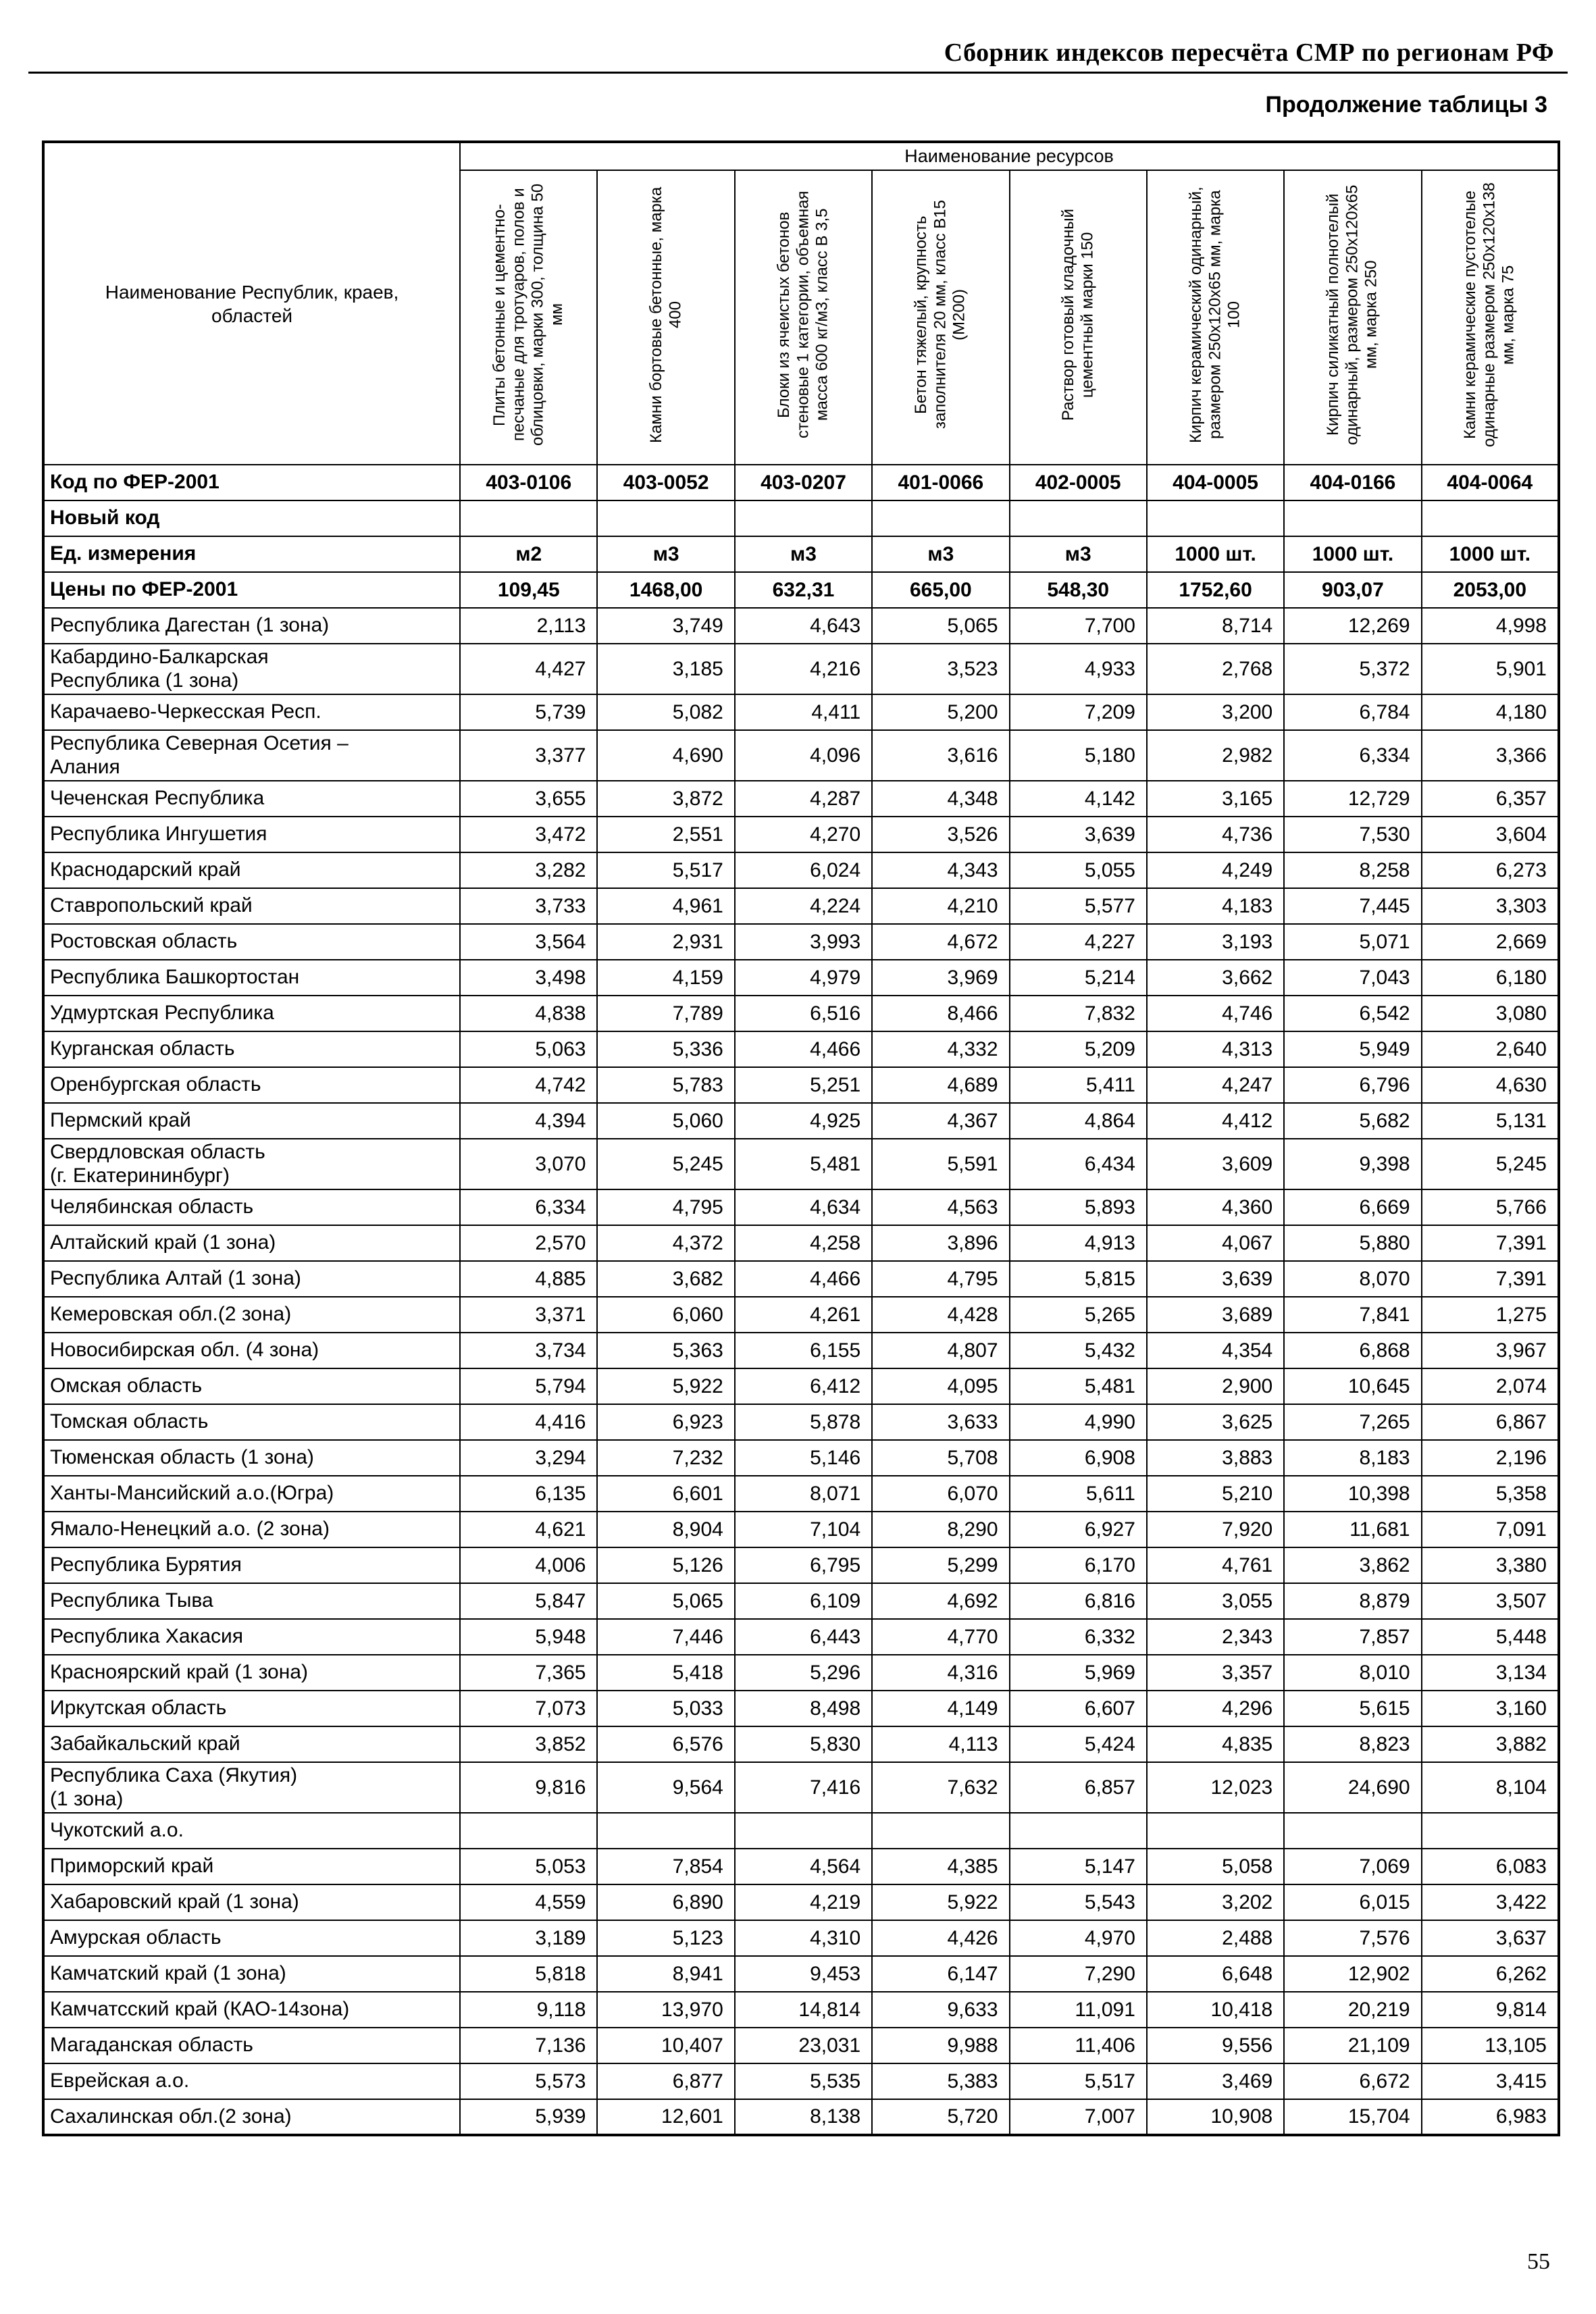 The width and height of the screenshot is (1596, 2314). I want to click on region-name: Амурская область, so click(251, 1938).